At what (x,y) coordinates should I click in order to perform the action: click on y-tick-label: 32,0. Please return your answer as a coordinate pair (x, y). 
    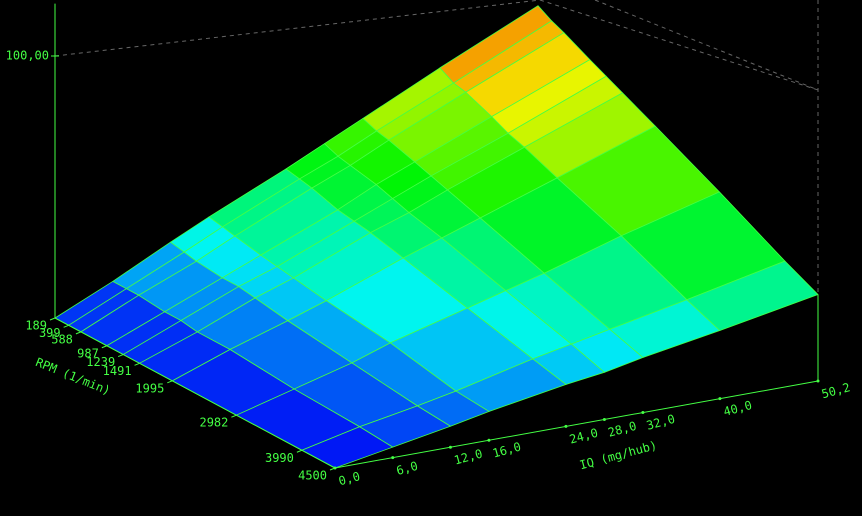
    Looking at the image, I should click on (661, 422).